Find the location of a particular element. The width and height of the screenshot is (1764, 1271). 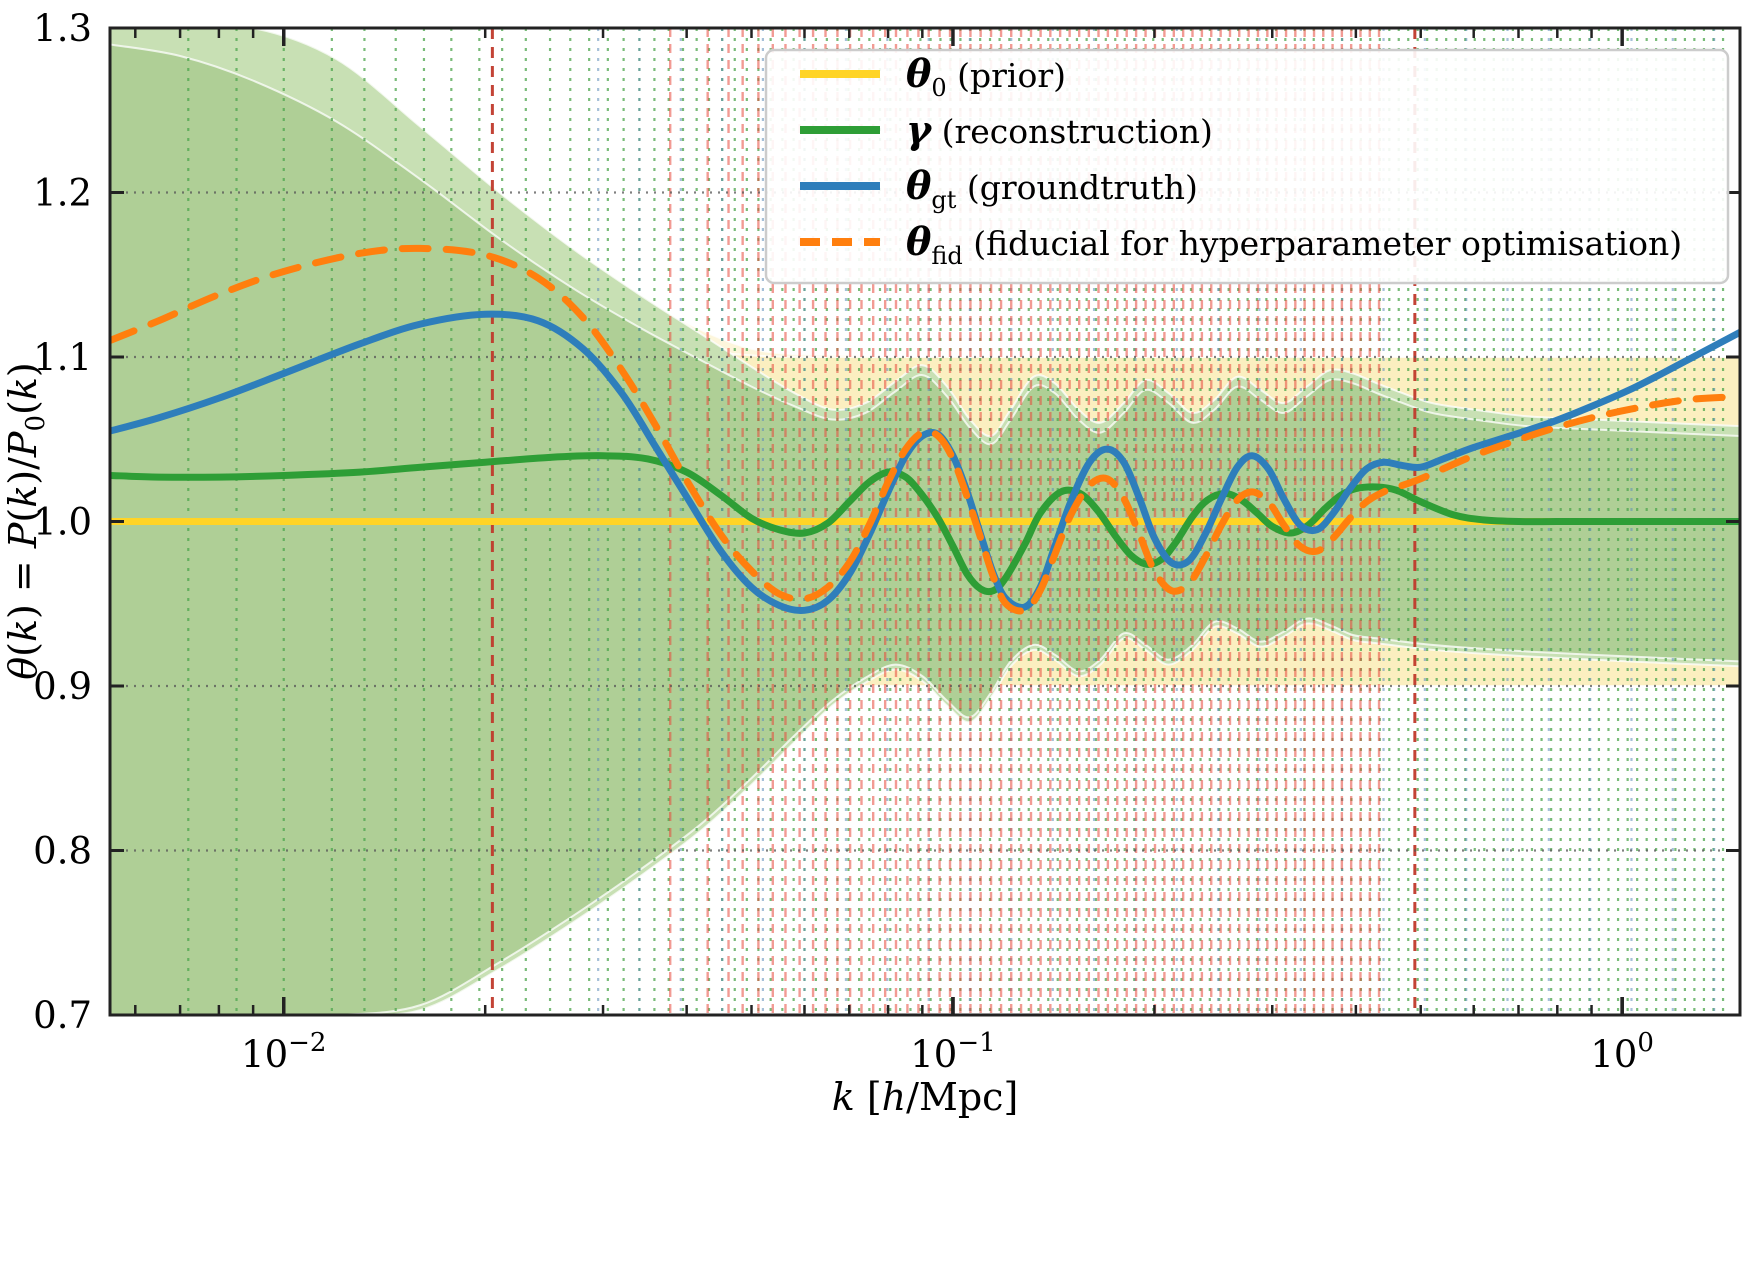

x-axis-title: k [h/Mpc] is located at coordinates (925, 1097).